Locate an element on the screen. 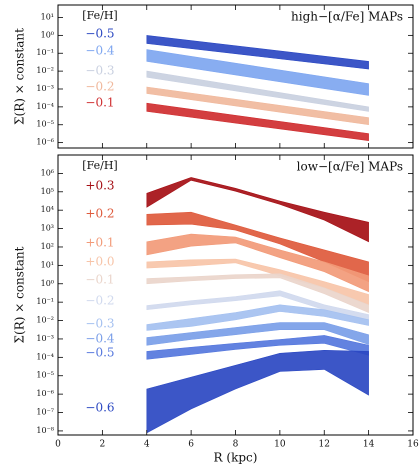  legend-label: +0.0 is located at coordinates (99, 262).